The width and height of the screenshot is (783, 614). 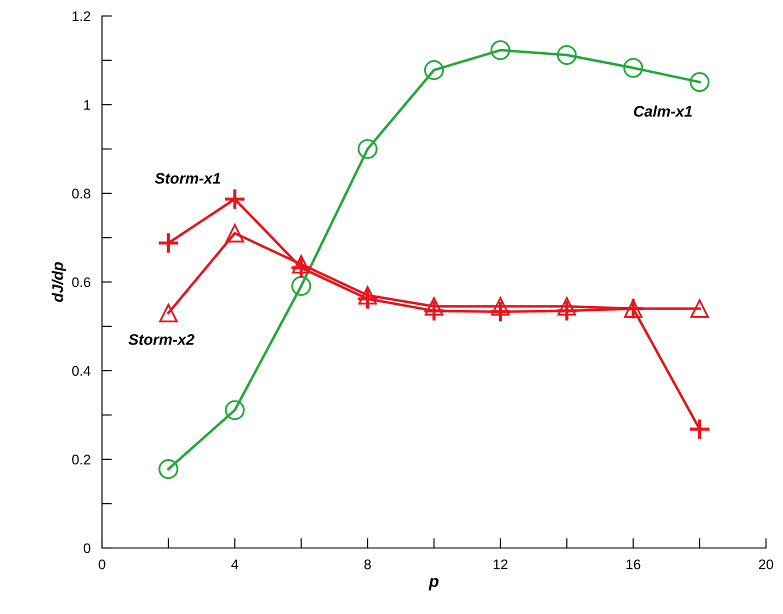 What do you see at coordinates (161, 339) in the screenshot?
I see `series-label: Storm-x2` at bounding box center [161, 339].